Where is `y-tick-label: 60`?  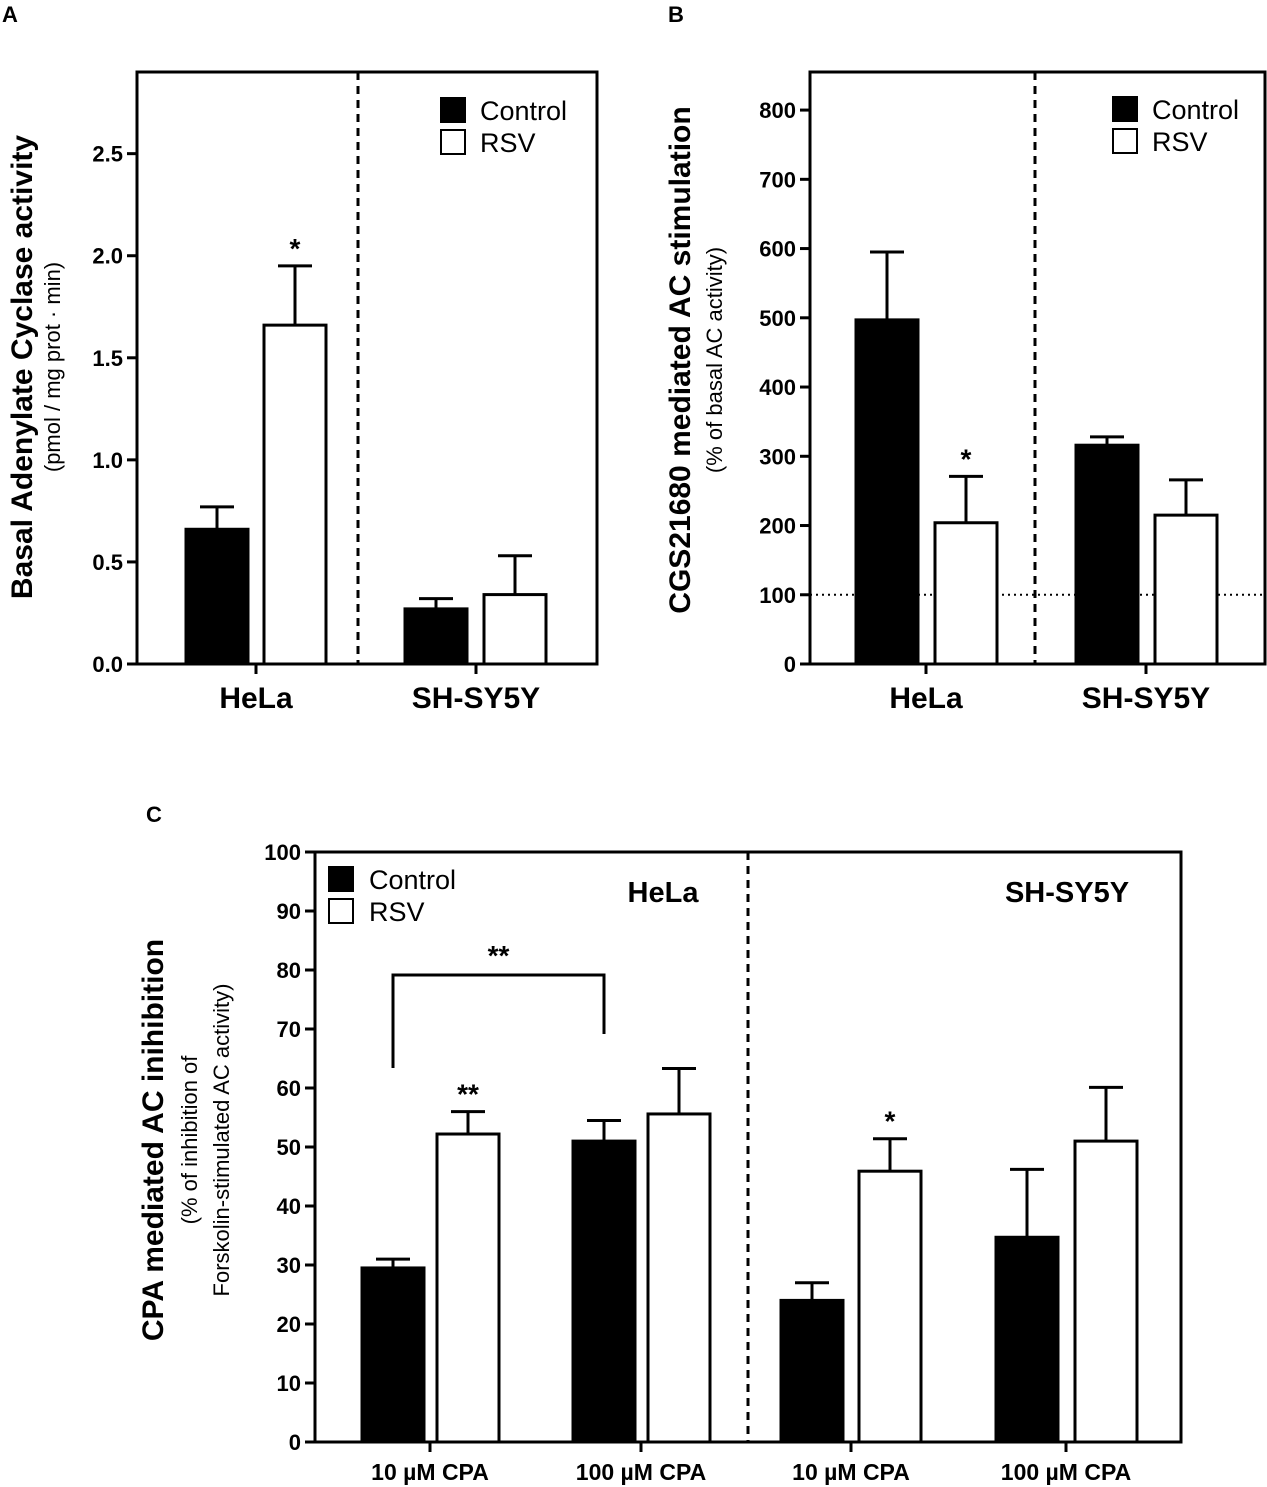 y-tick-label: 60 is located at coordinates (289, 1088).